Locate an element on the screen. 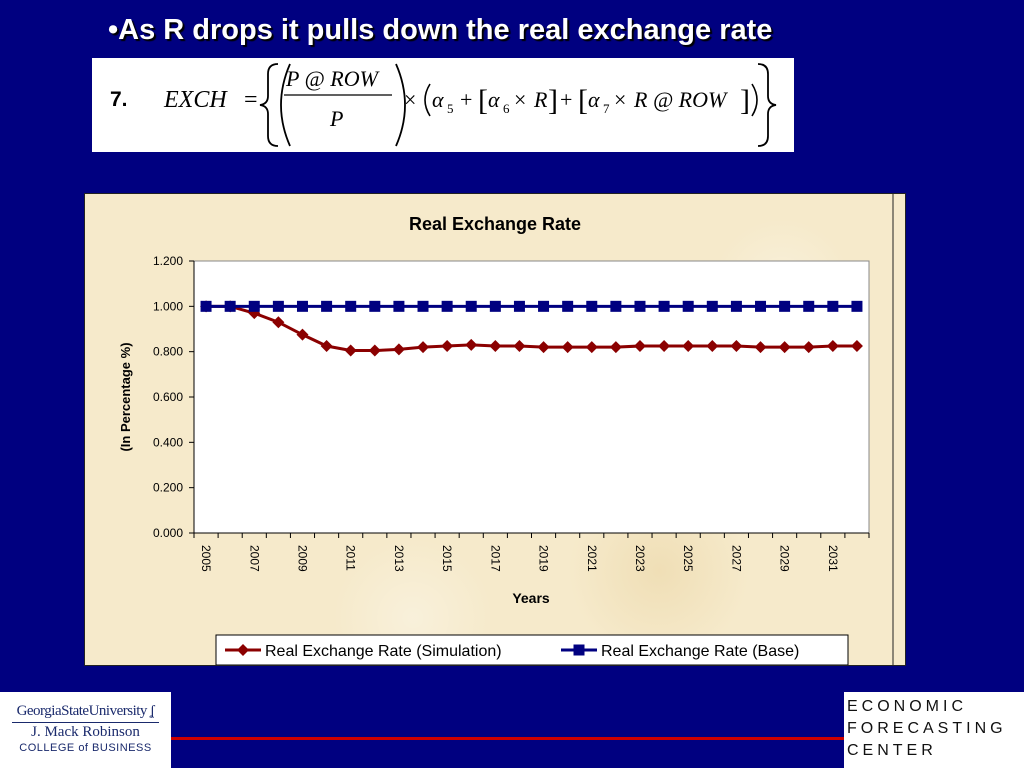  y-tick-label: 0.400 is located at coordinates (168, 442).